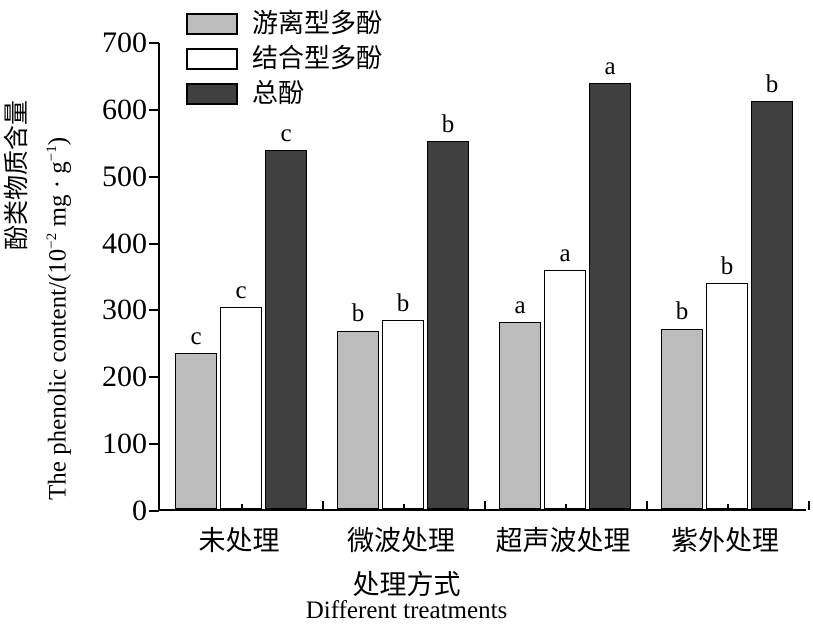 The width and height of the screenshot is (813, 629). Describe the element at coordinates (278, 93) in the screenshot. I see `legend-item-label: 总酚` at that location.